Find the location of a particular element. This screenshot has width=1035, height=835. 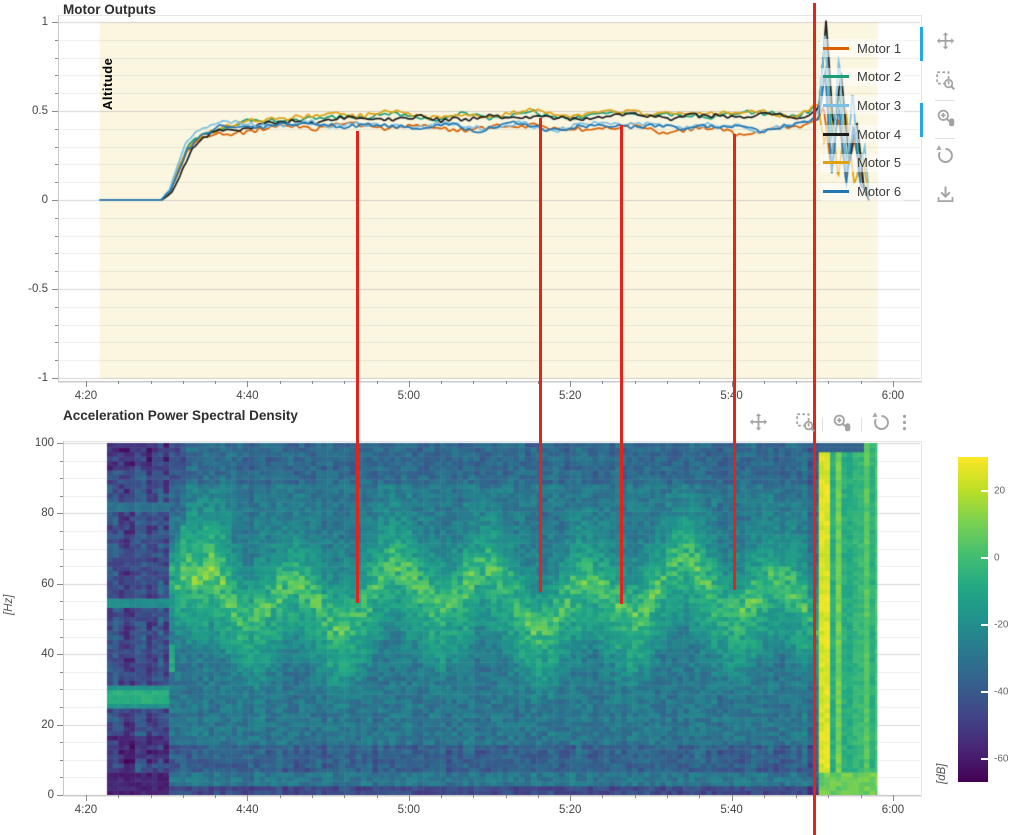

colorbar-tick-label: -20 is located at coordinates (1001, 625).